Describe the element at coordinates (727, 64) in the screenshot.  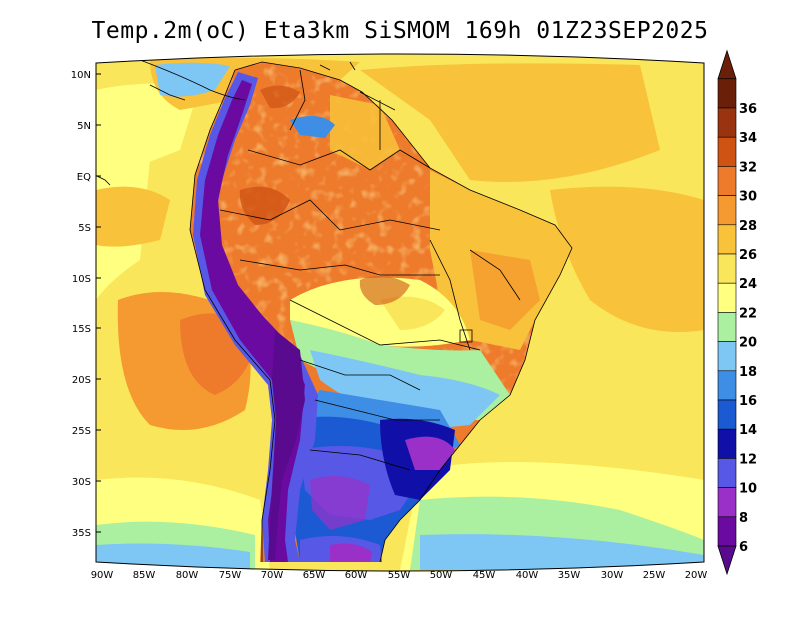
I see `colorbar-over-triangle` at that location.